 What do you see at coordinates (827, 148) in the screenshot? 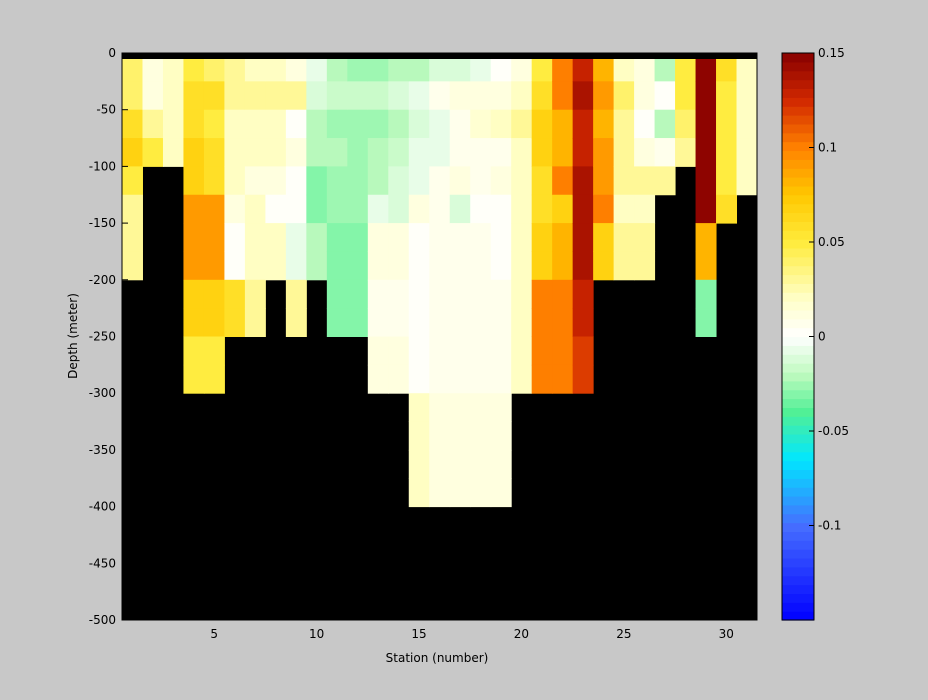
I see `colorbar-tick-label: 0.1` at bounding box center [827, 148].